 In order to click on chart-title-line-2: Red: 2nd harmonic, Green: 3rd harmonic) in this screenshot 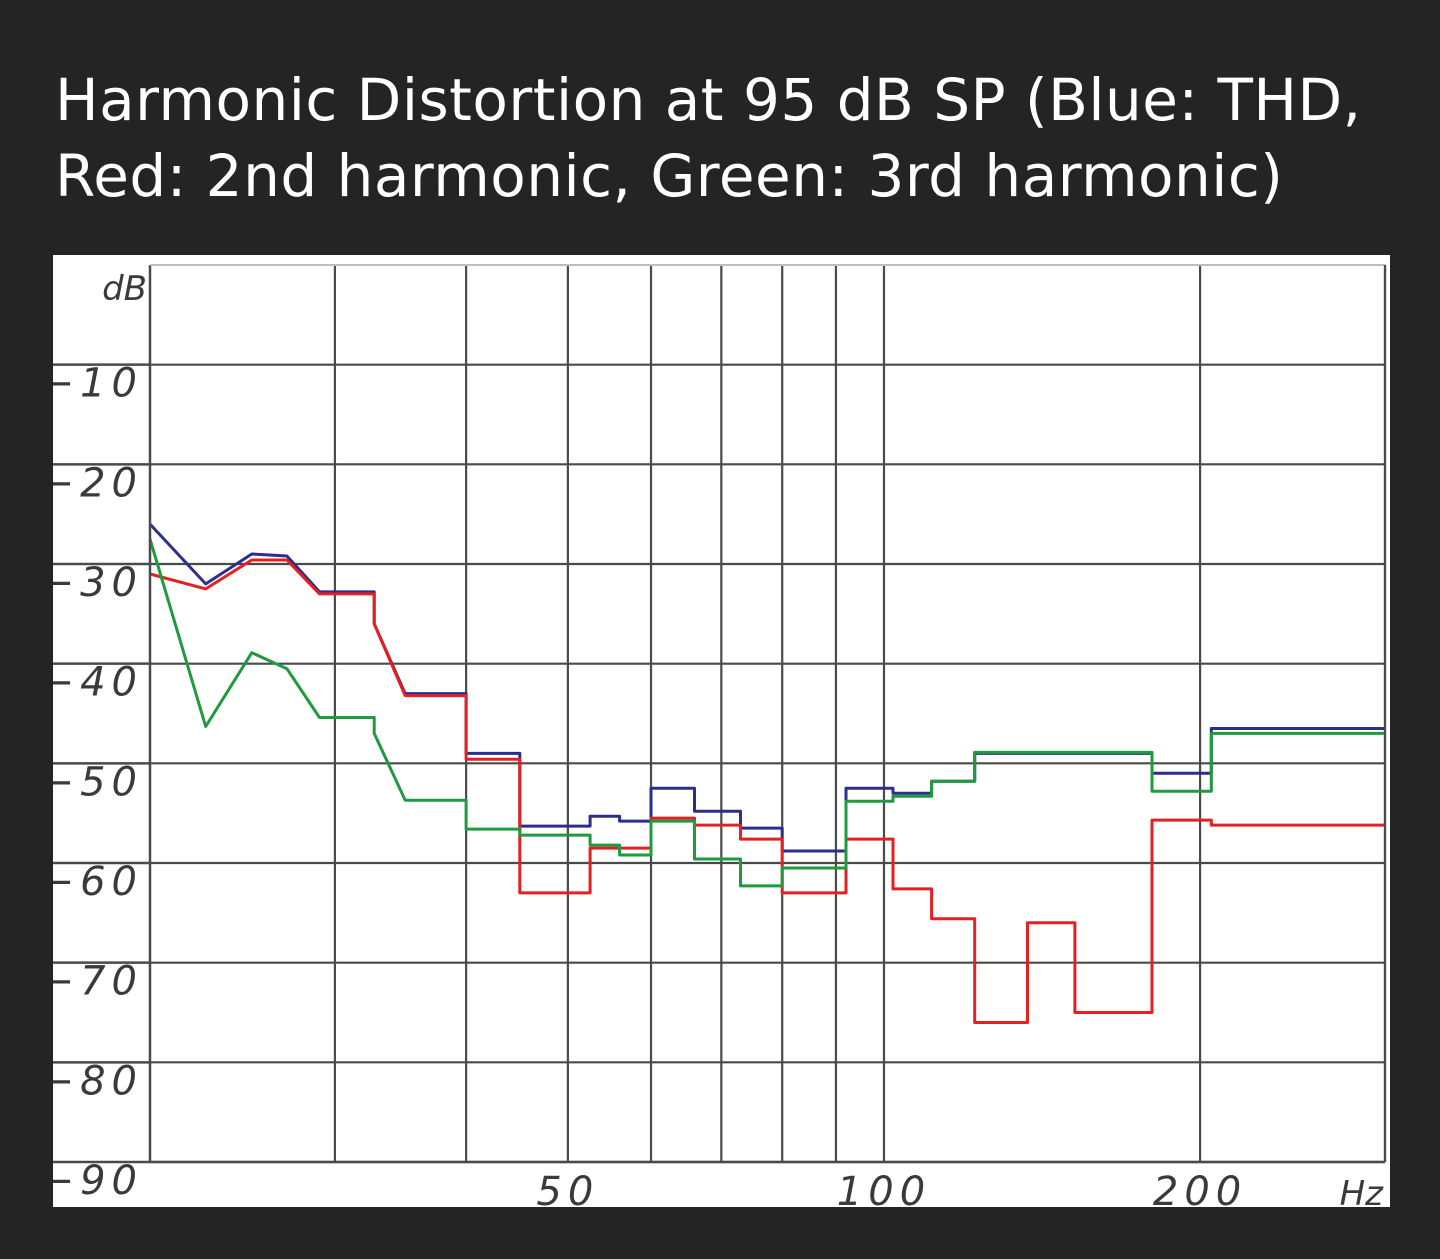, I will do `click(669, 176)`.